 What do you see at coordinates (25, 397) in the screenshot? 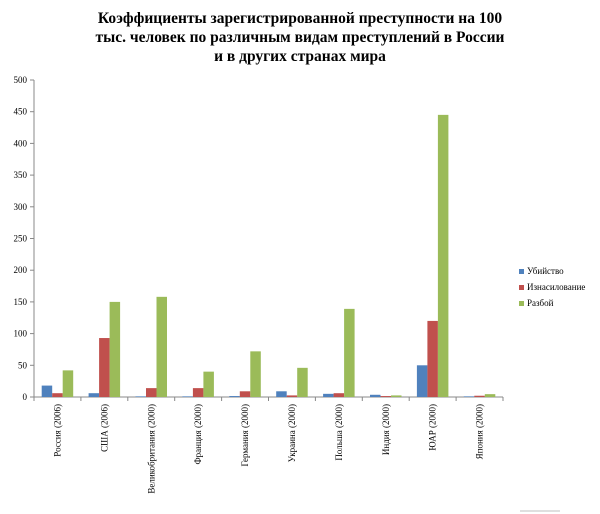
I see `y-tick-label: 0` at bounding box center [25, 397].